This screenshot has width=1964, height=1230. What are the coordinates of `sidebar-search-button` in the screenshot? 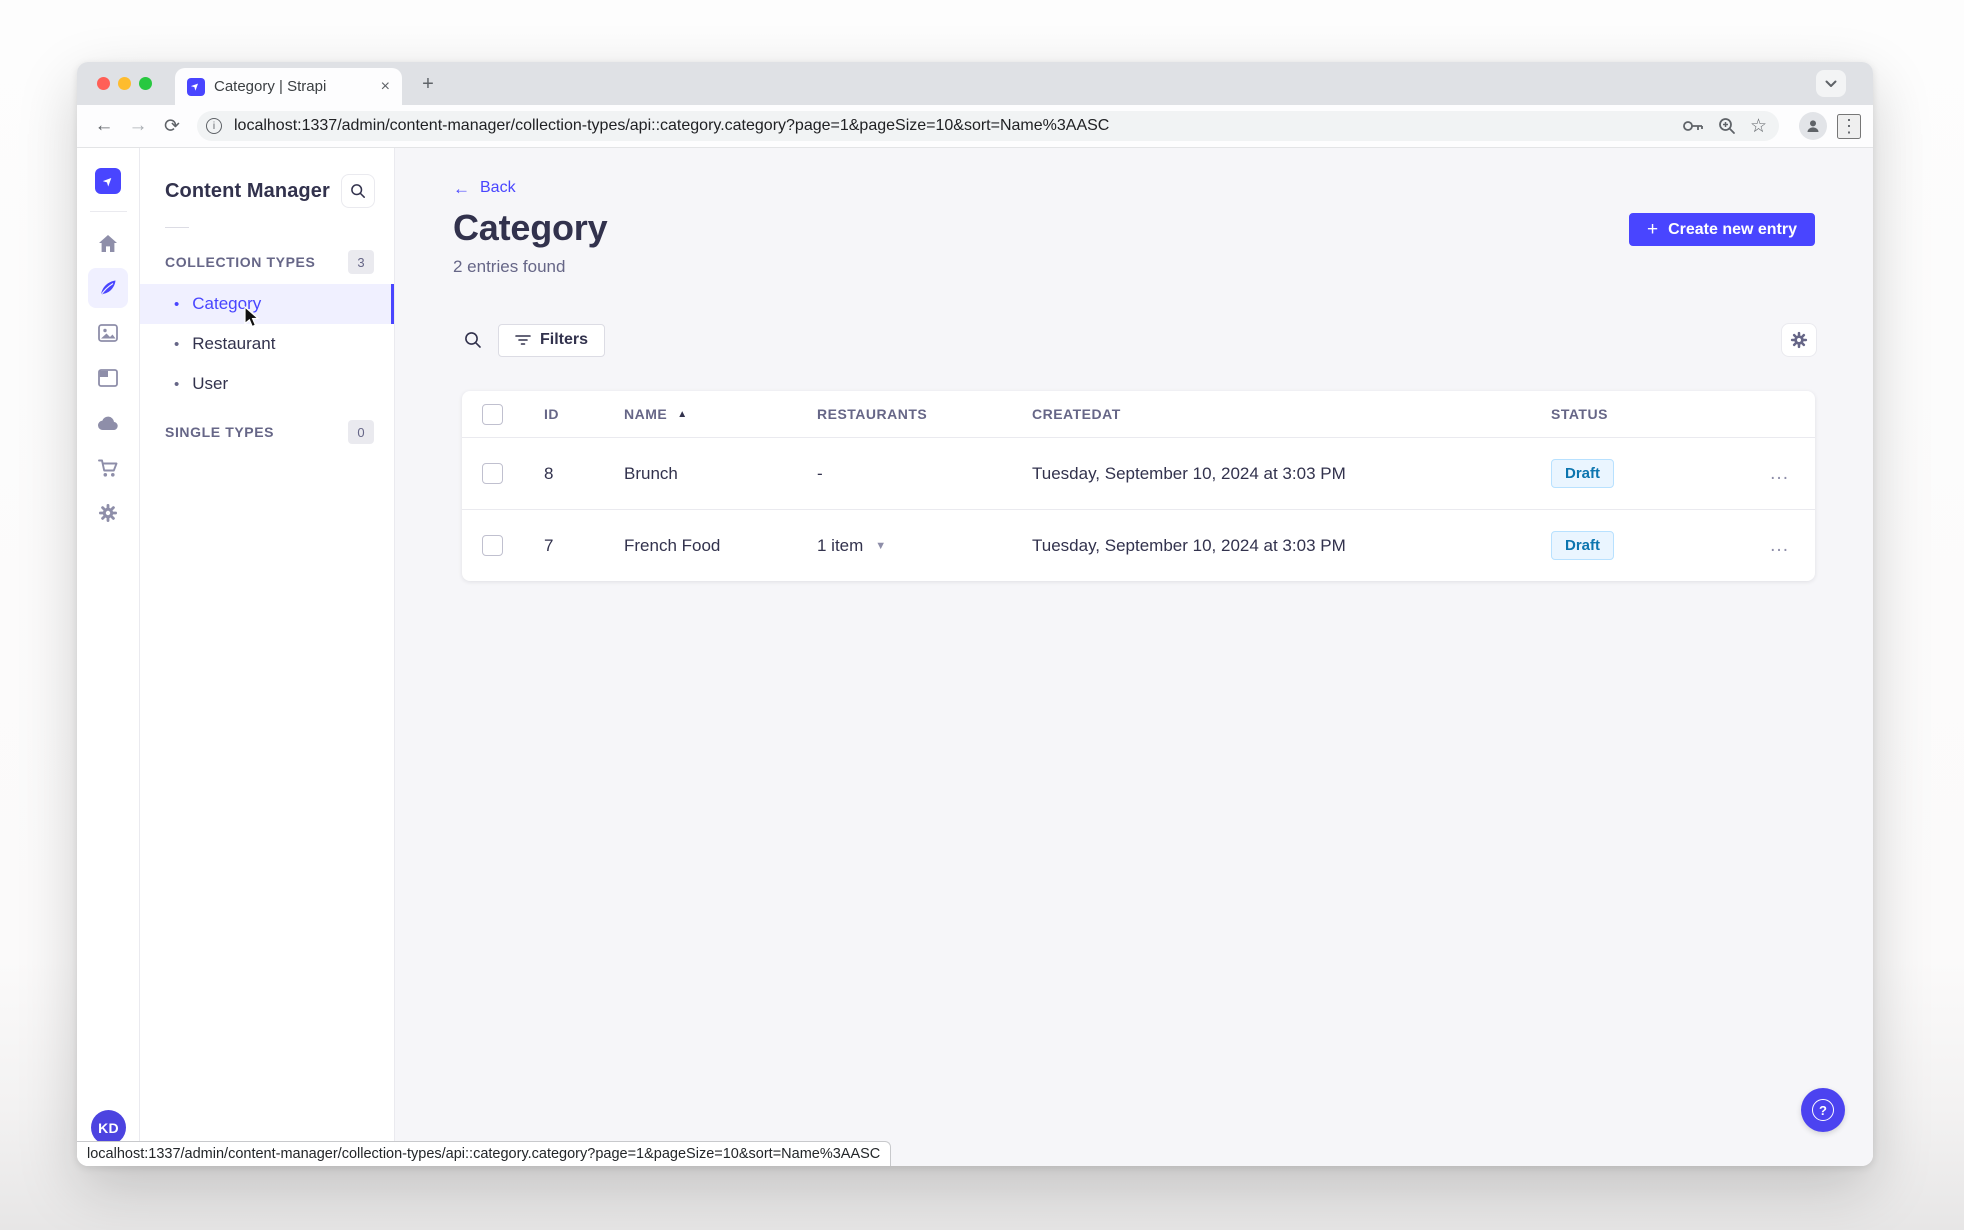 It's located at (358, 191).